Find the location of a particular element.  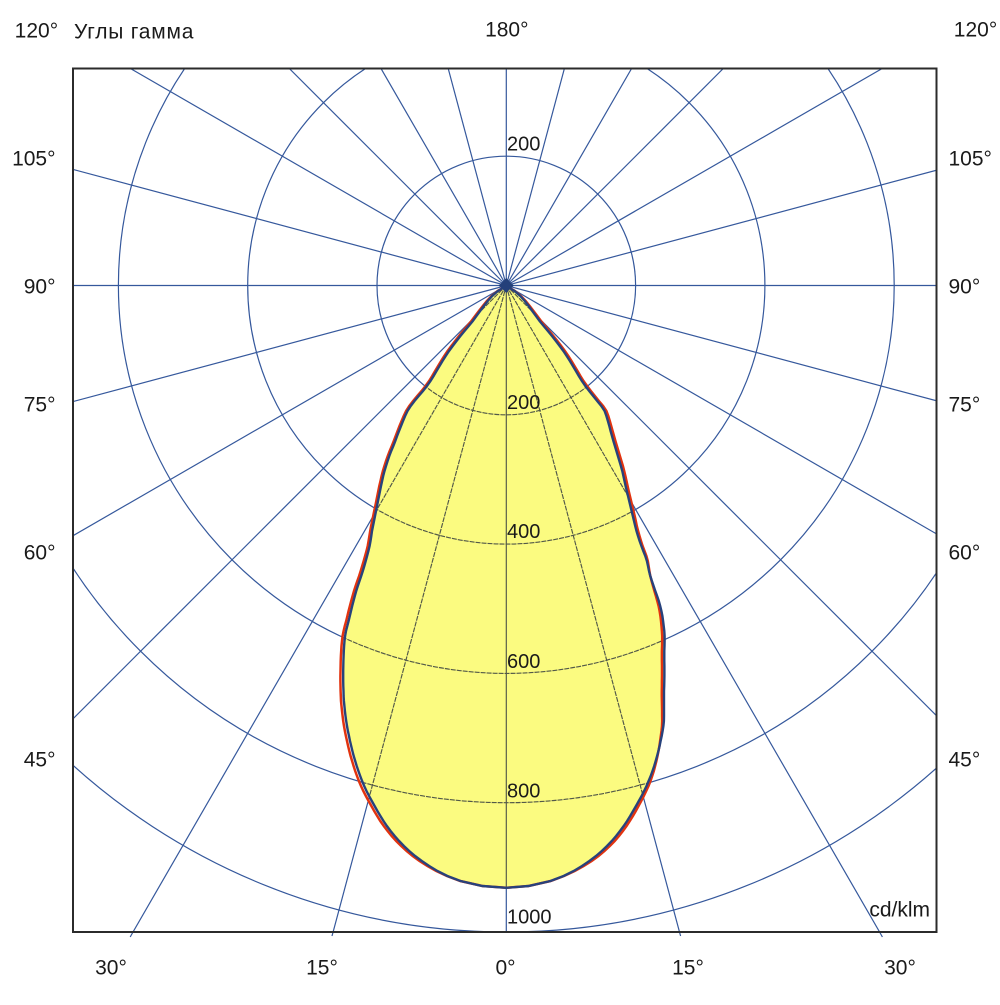

svg-text: 600 is located at coordinates (523, 662).